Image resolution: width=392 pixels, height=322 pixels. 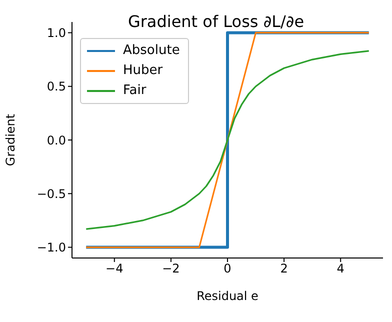 I want to click on x-tick-label: −2, so click(x=171, y=269).